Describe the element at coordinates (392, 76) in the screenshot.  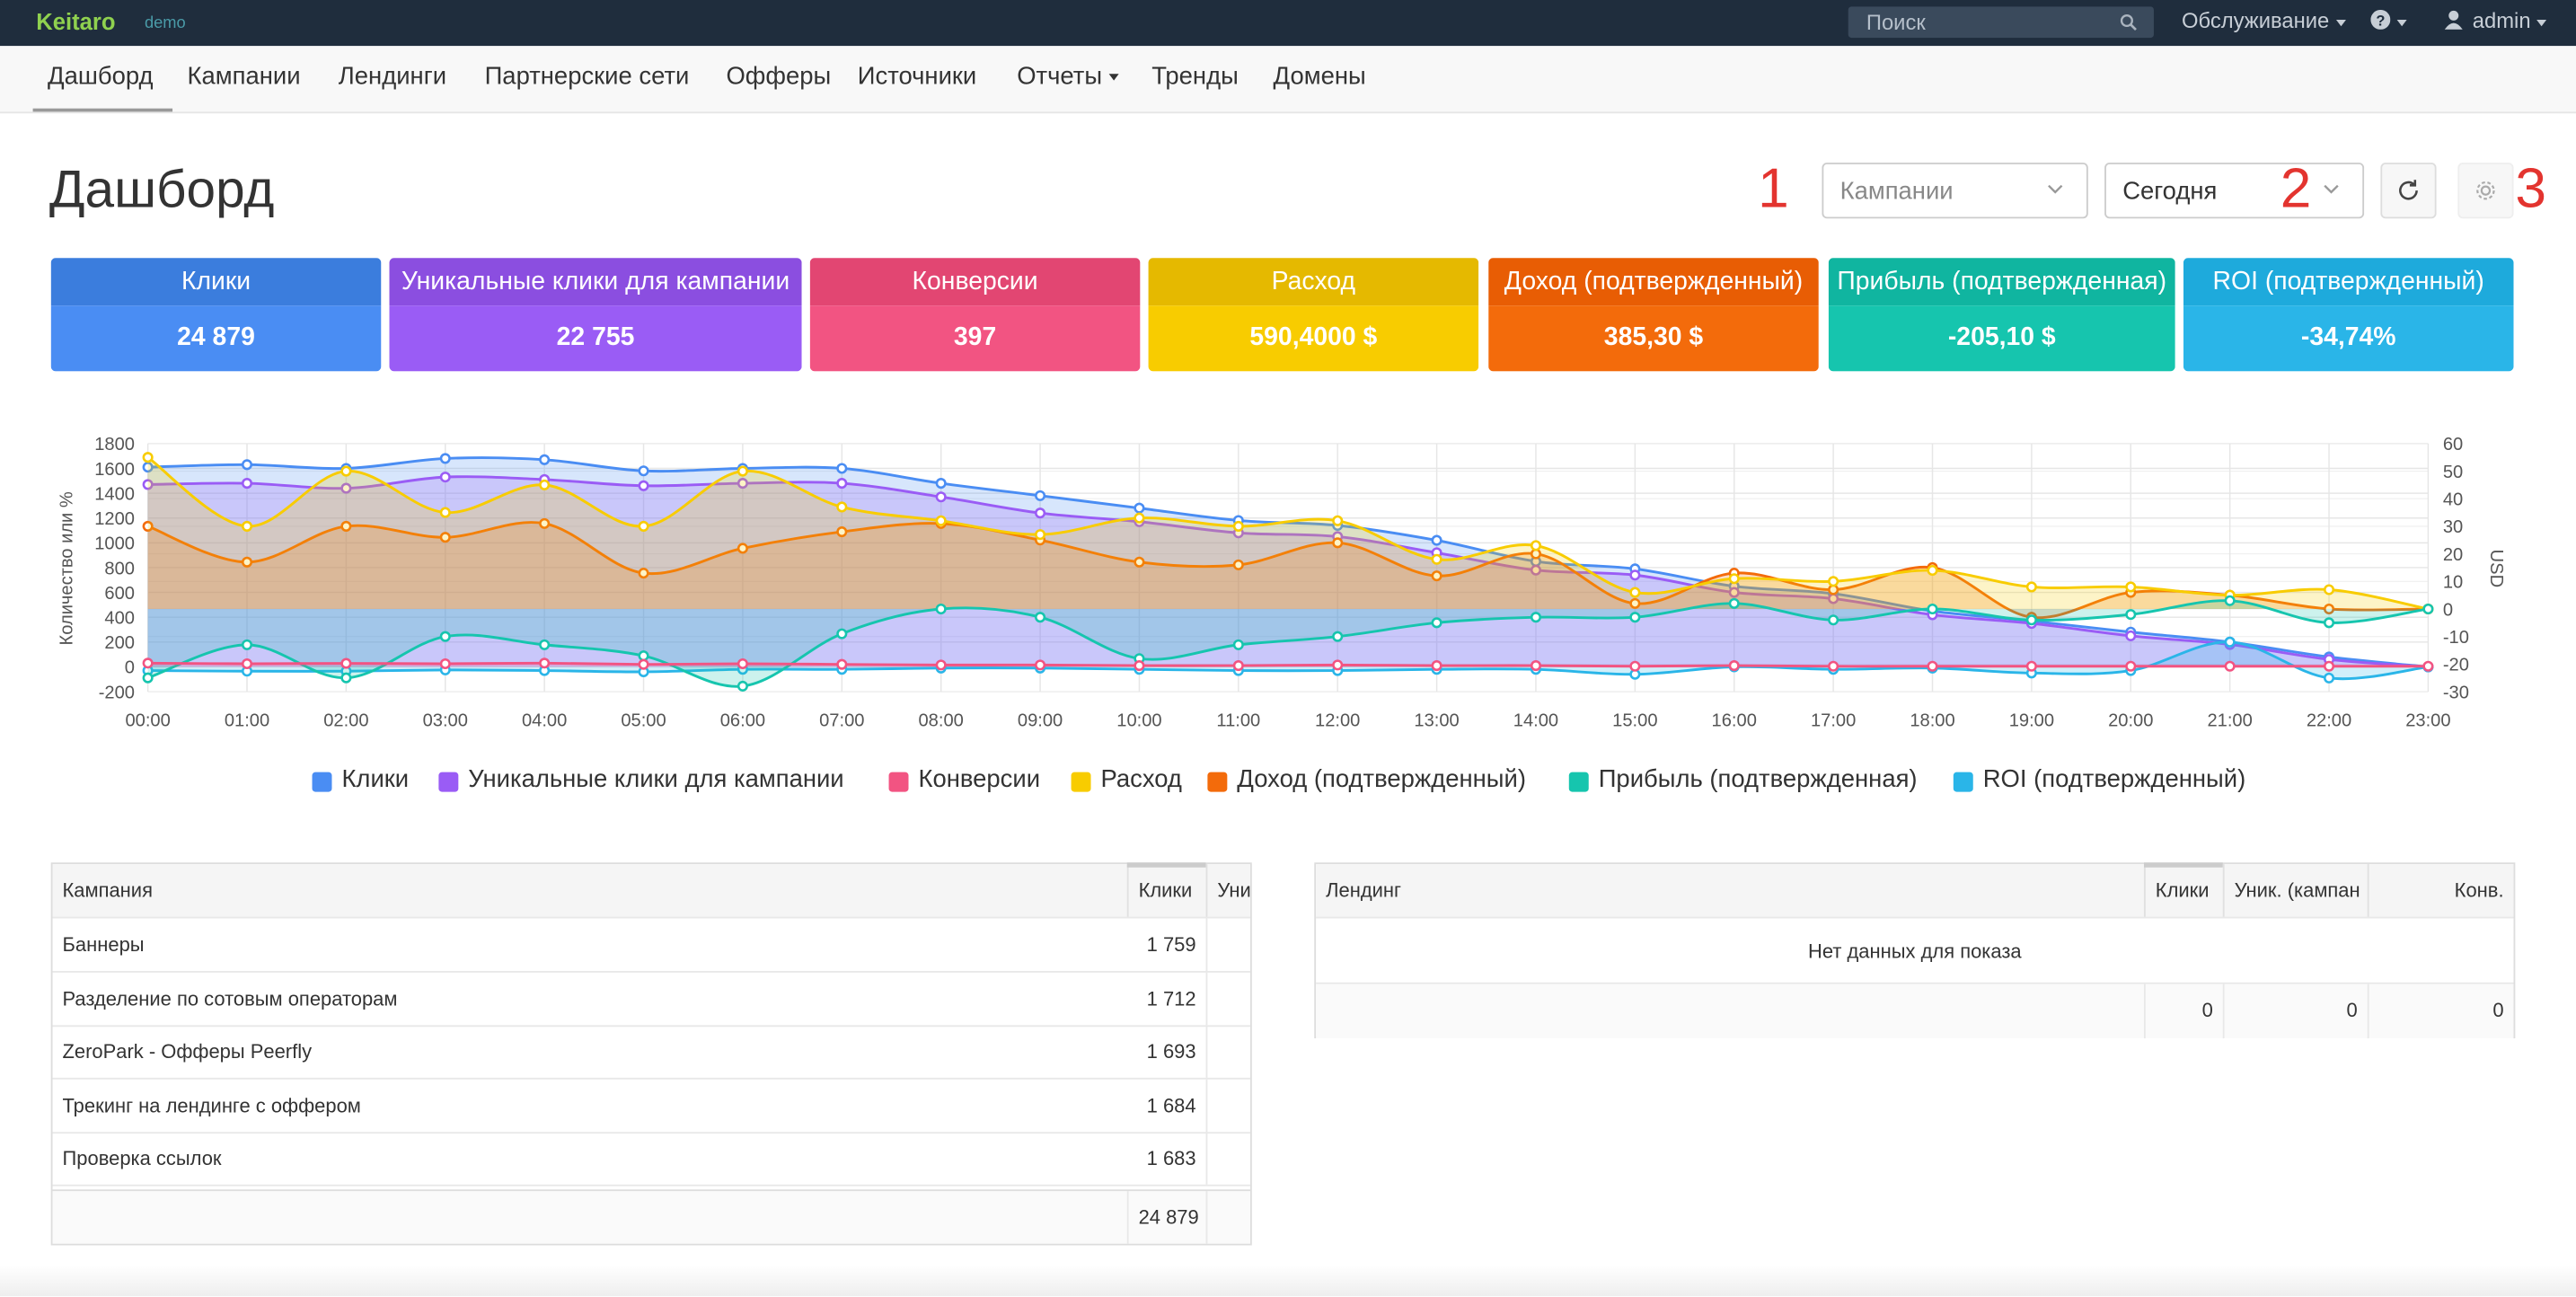
I see `nav-landings: Лендинги` at that location.